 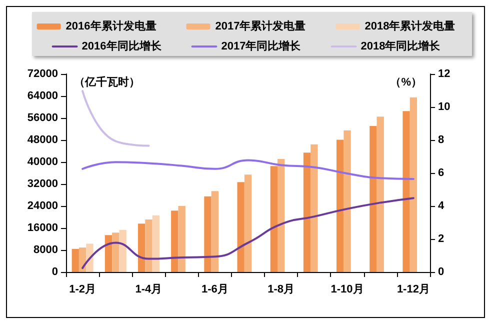 What do you see at coordinates (122, 46) in the screenshot?
I see `legend-label: 2016年同比增长` at bounding box center [122, 46].